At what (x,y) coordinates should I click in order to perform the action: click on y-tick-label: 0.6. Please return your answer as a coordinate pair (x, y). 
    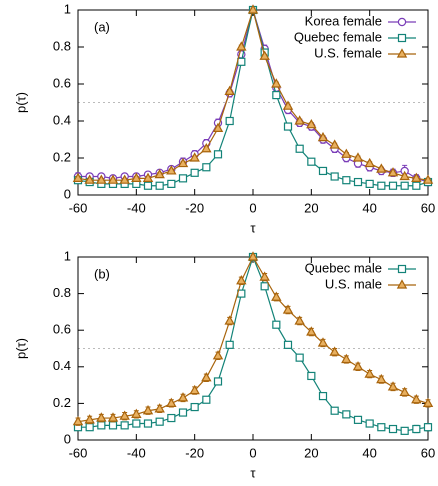
    Looking at the image, I should click on (62, 329).